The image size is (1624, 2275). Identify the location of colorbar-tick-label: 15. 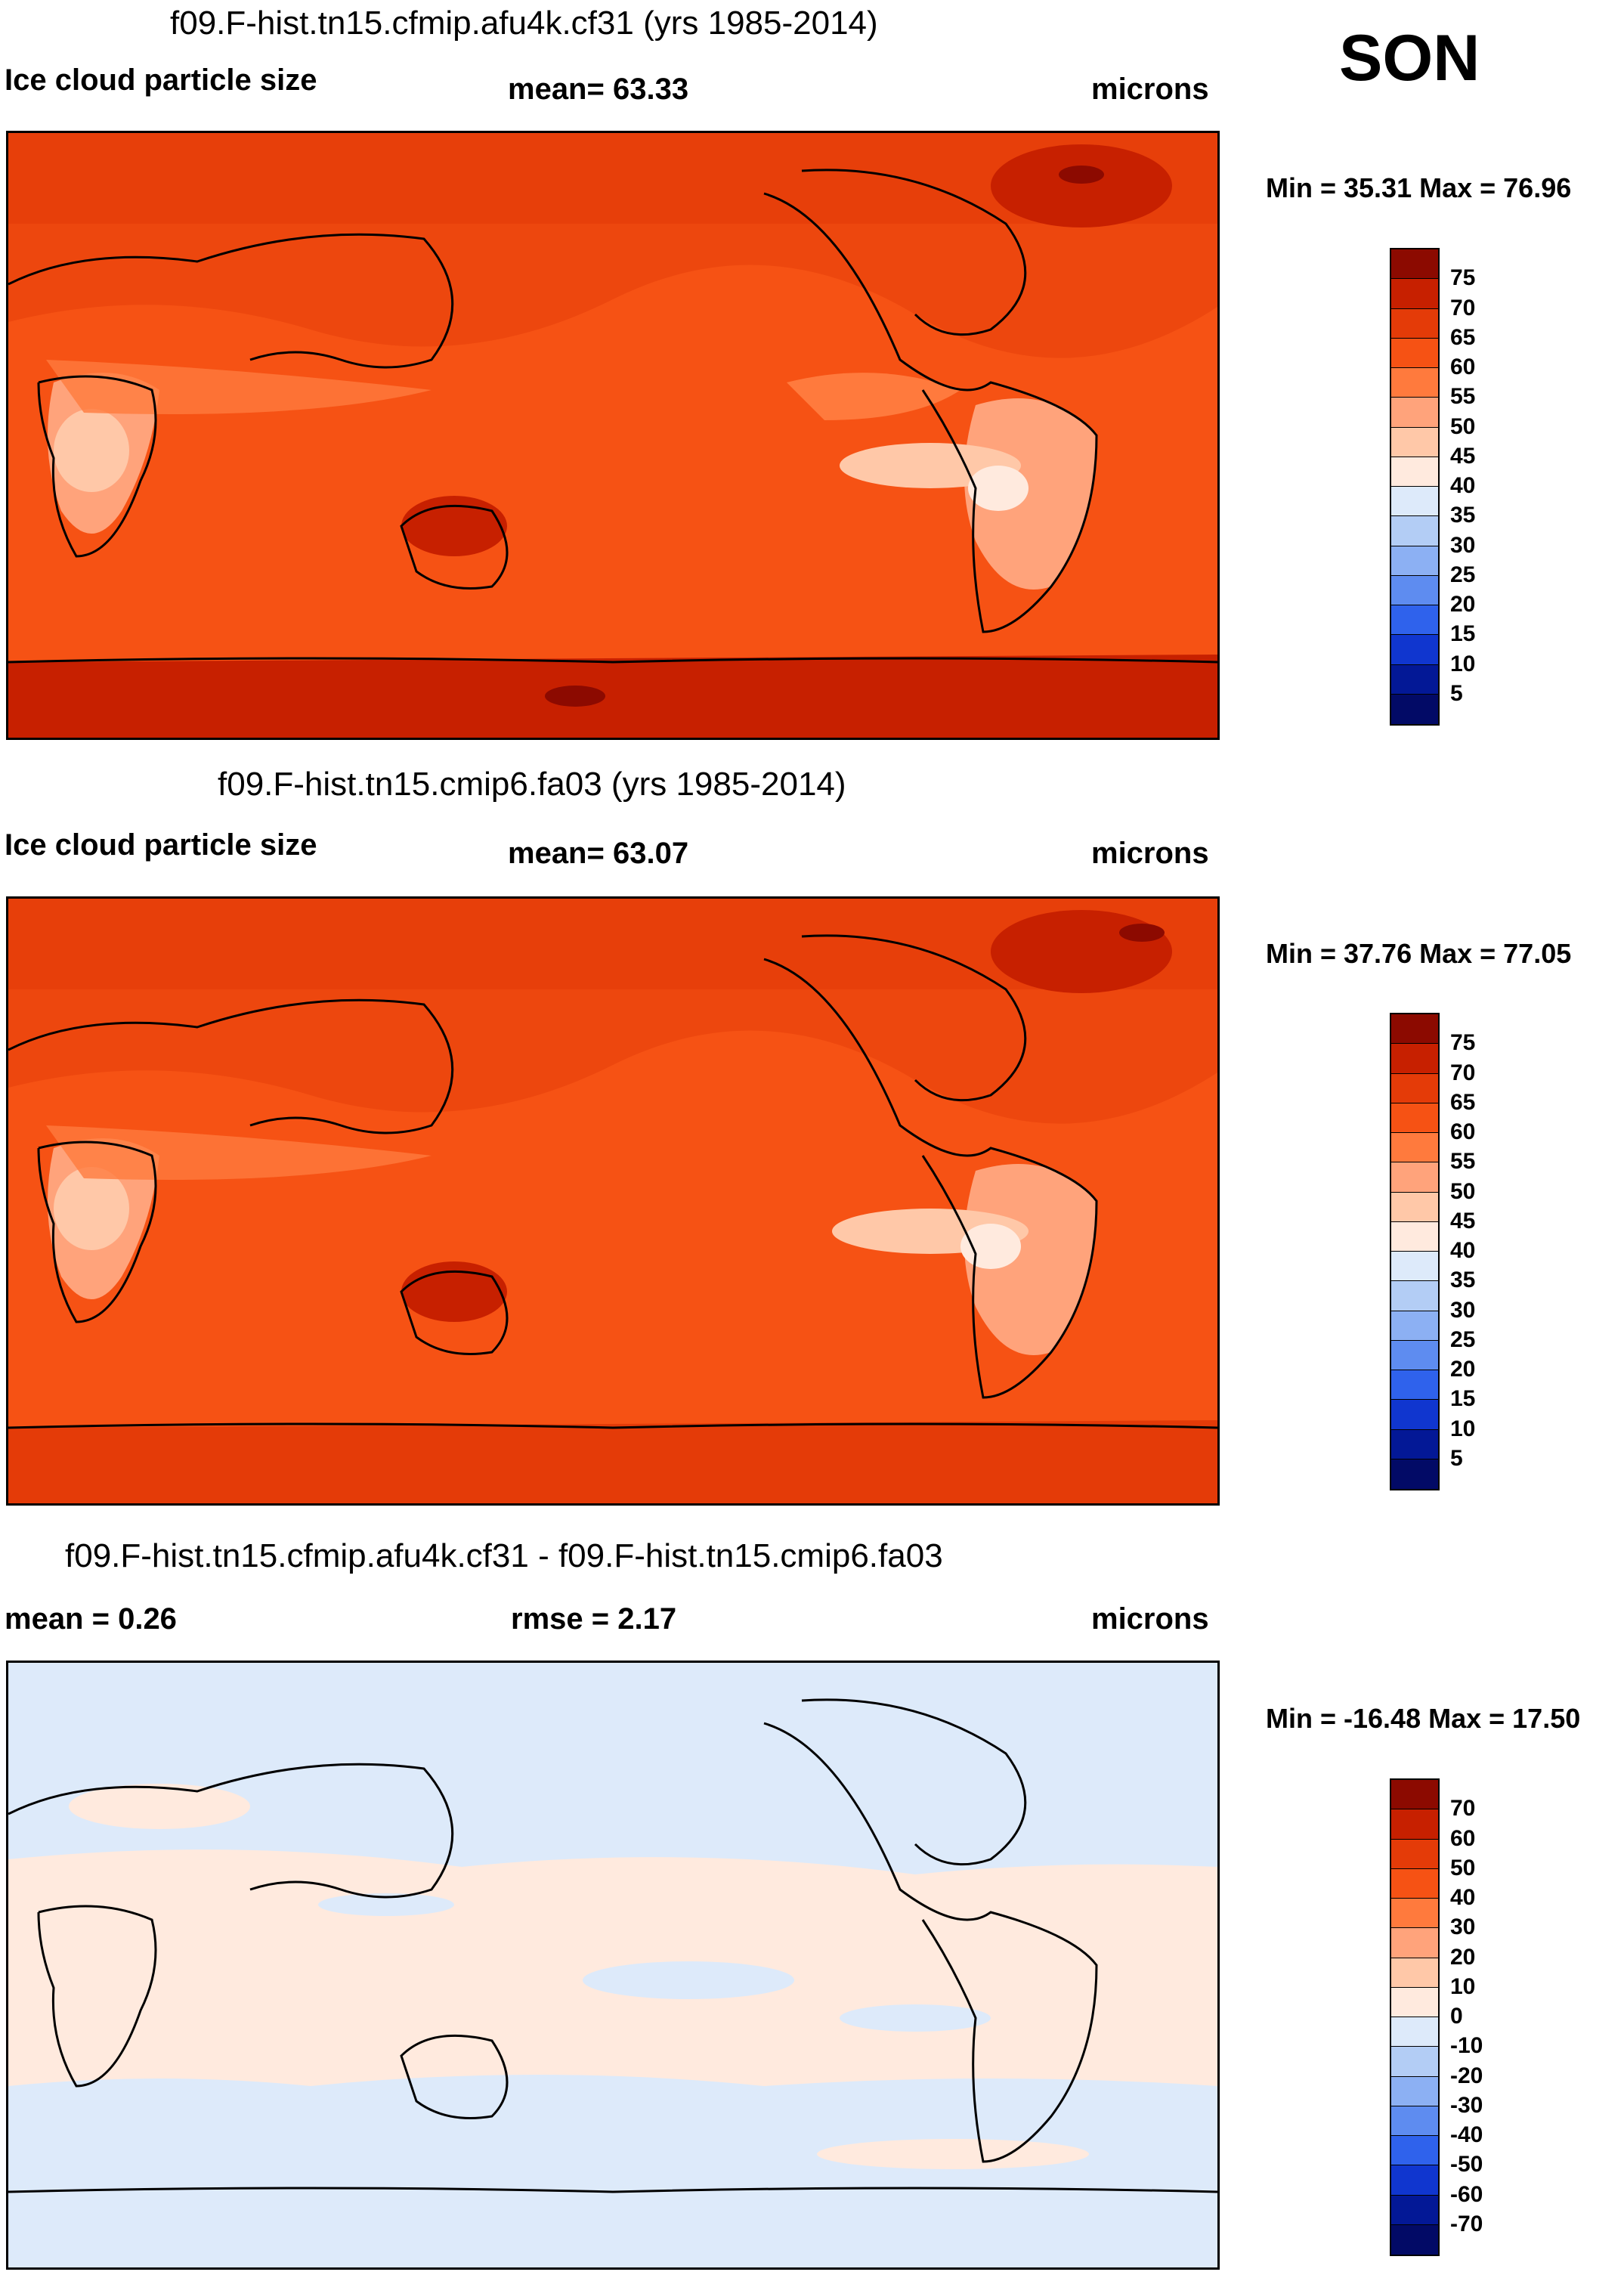
(1463, 1399).